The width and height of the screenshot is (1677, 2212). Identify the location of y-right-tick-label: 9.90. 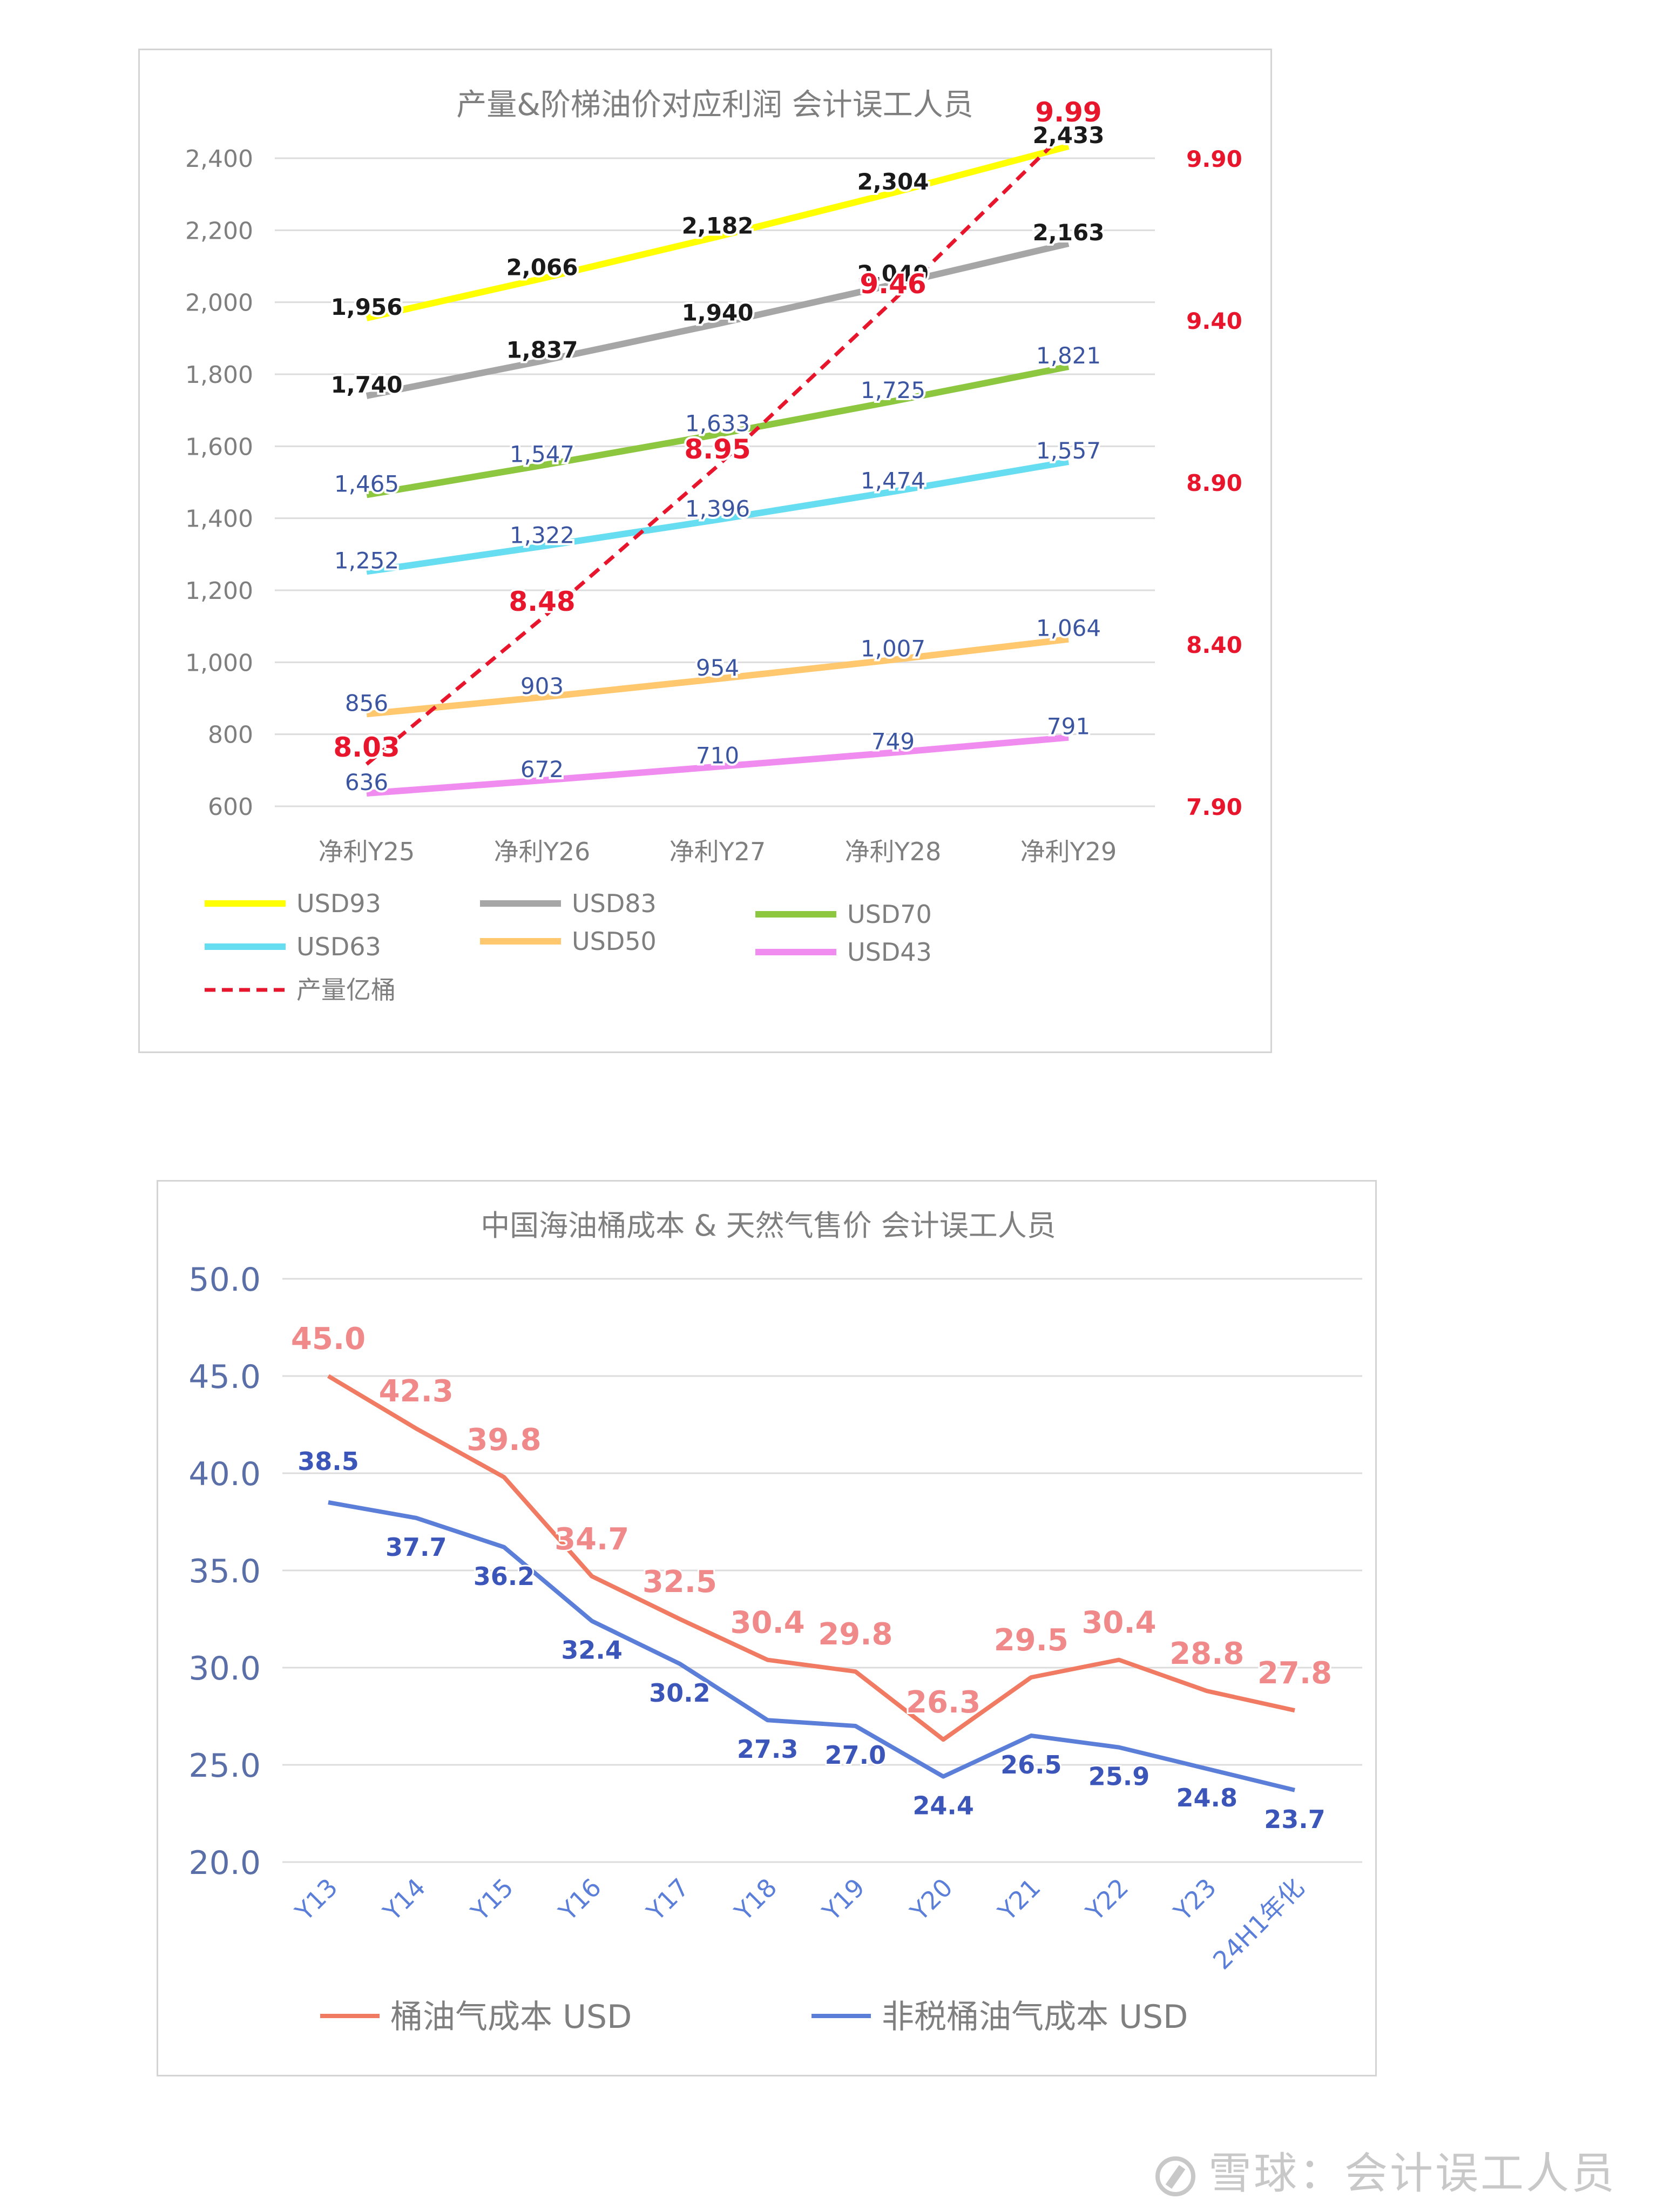
(1214, 159).